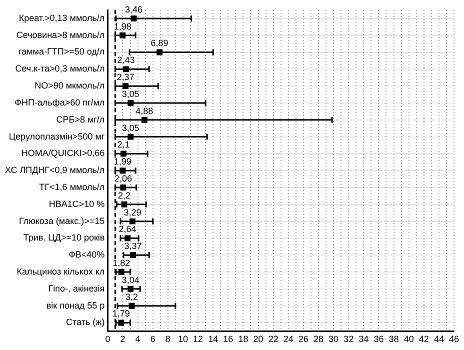 This screenshot has width=464, height=350. I want to click on x-tick-label: 2, so click(123, 339).